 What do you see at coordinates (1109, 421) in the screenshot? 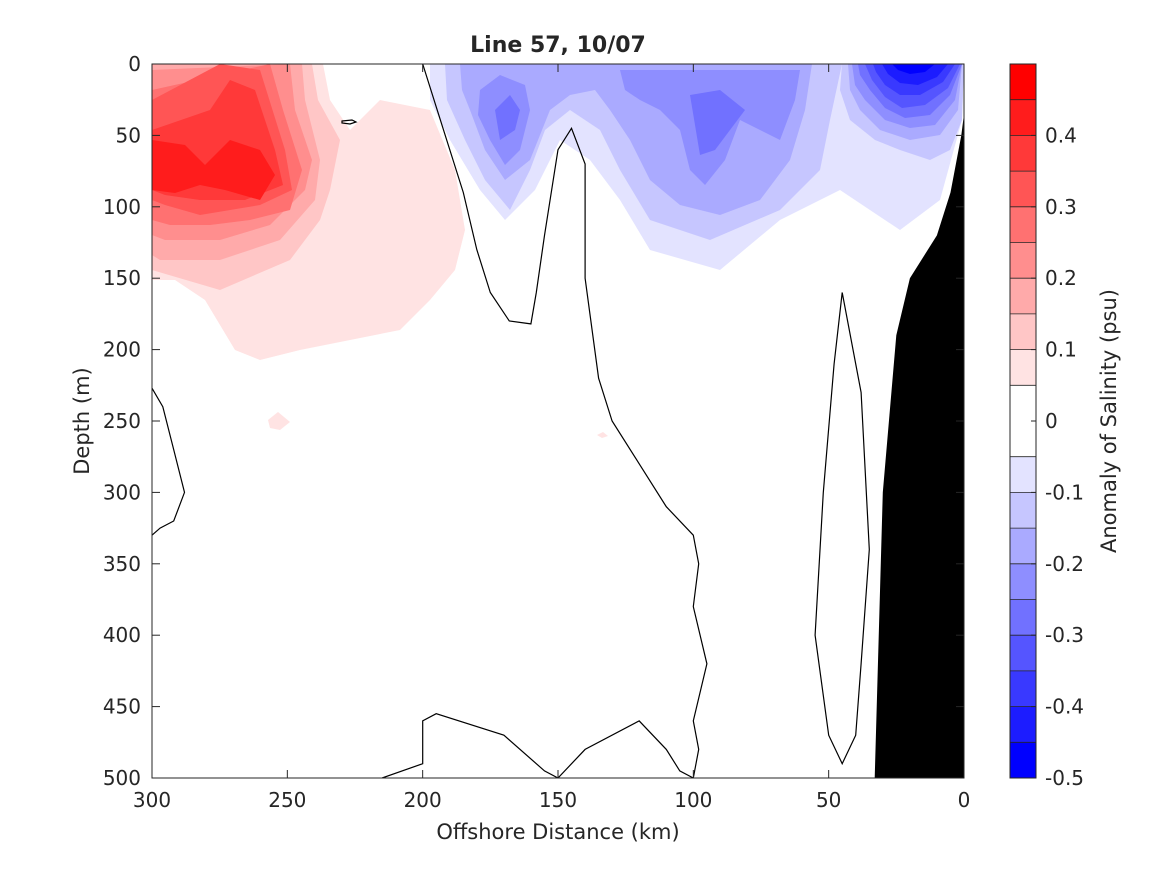
I see `colorbar-label: Anomaly of Salinity (psu)` at bounding box center [1109, 421].